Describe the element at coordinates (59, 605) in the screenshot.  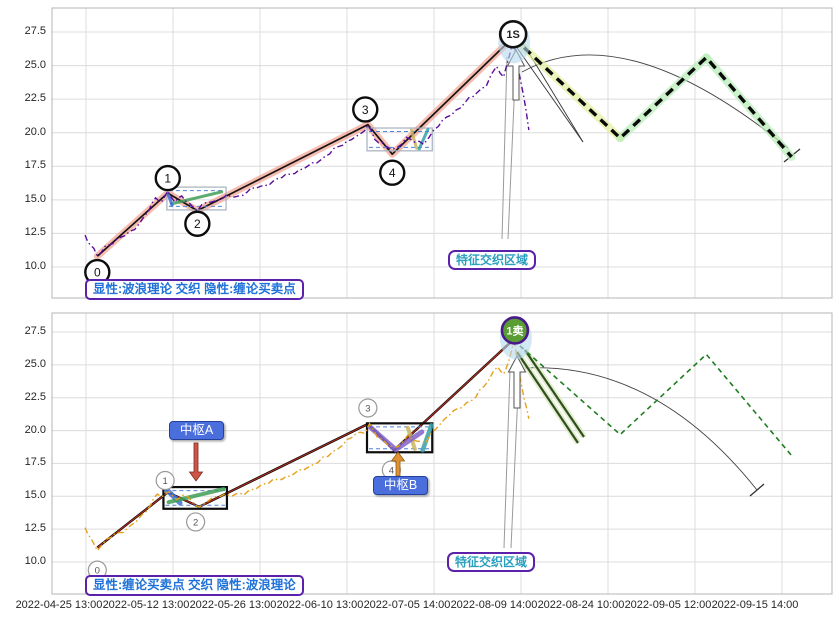
I see `x-tick-label: 2022-04-25 13:00` at that location.